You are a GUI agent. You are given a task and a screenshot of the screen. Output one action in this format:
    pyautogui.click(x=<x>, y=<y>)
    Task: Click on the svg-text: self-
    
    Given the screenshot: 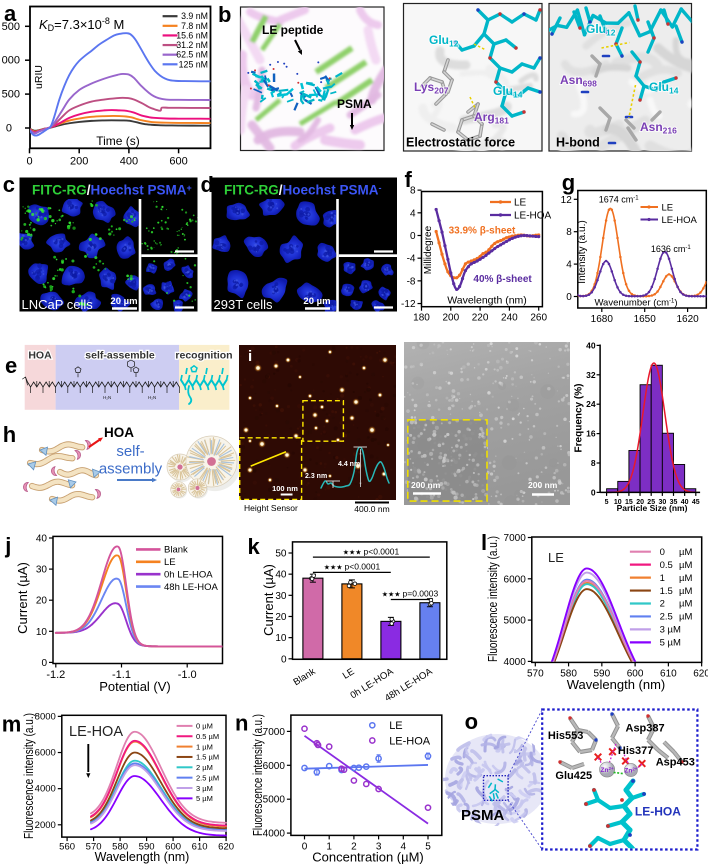 What is the action you would take?
    pyautogui.click(x=130, y=451)
    